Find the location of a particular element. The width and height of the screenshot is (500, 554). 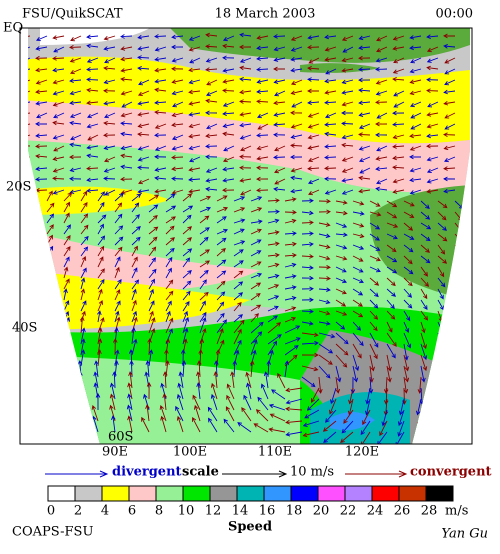

colorbar-tick-label: 24 is located at coordinates (375, 511).